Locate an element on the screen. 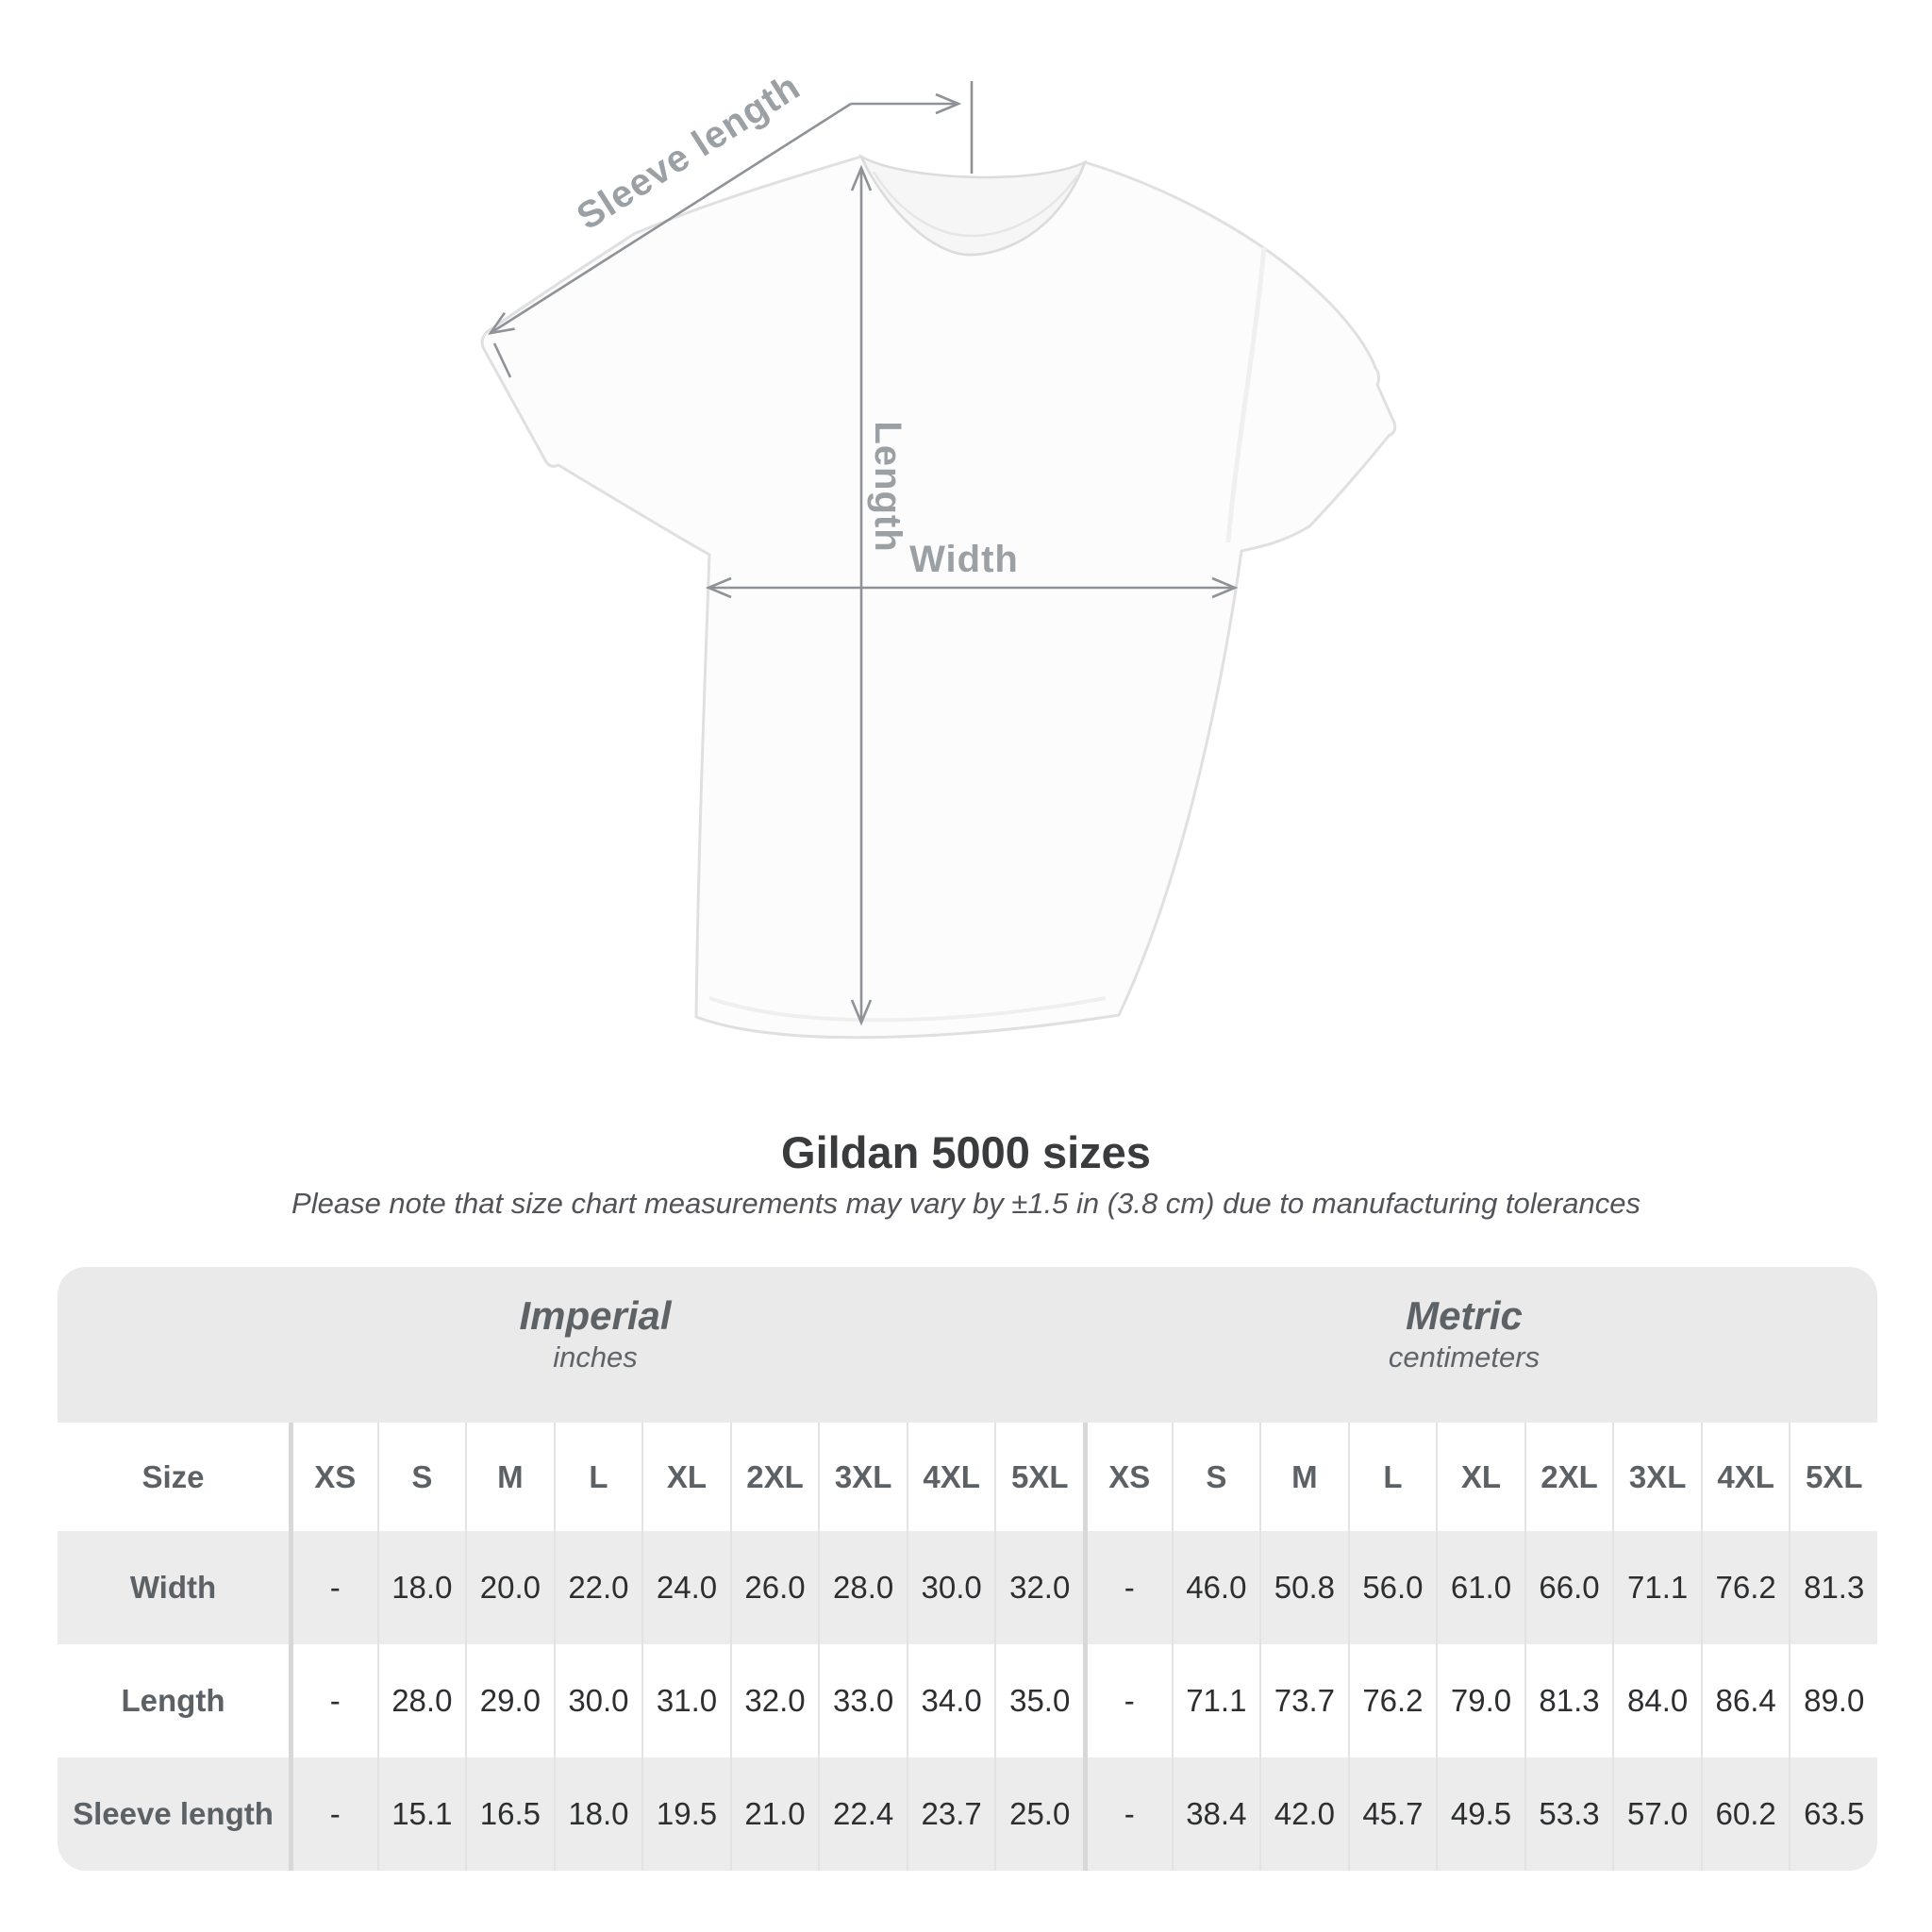 The image size is (1932, 1932). length-label: Length is located at coordinates (888, 486).